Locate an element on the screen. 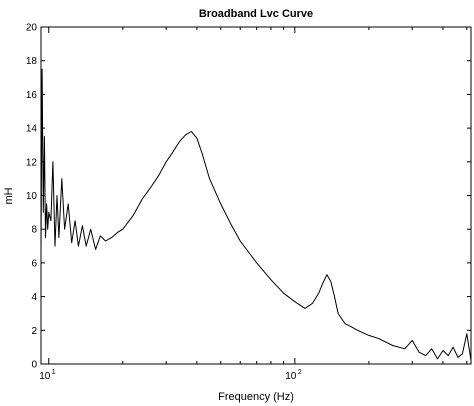 This screenshot has width=474, height=406. chart-title: Broadband Lvc Curve is located at coordinates (256, 14).